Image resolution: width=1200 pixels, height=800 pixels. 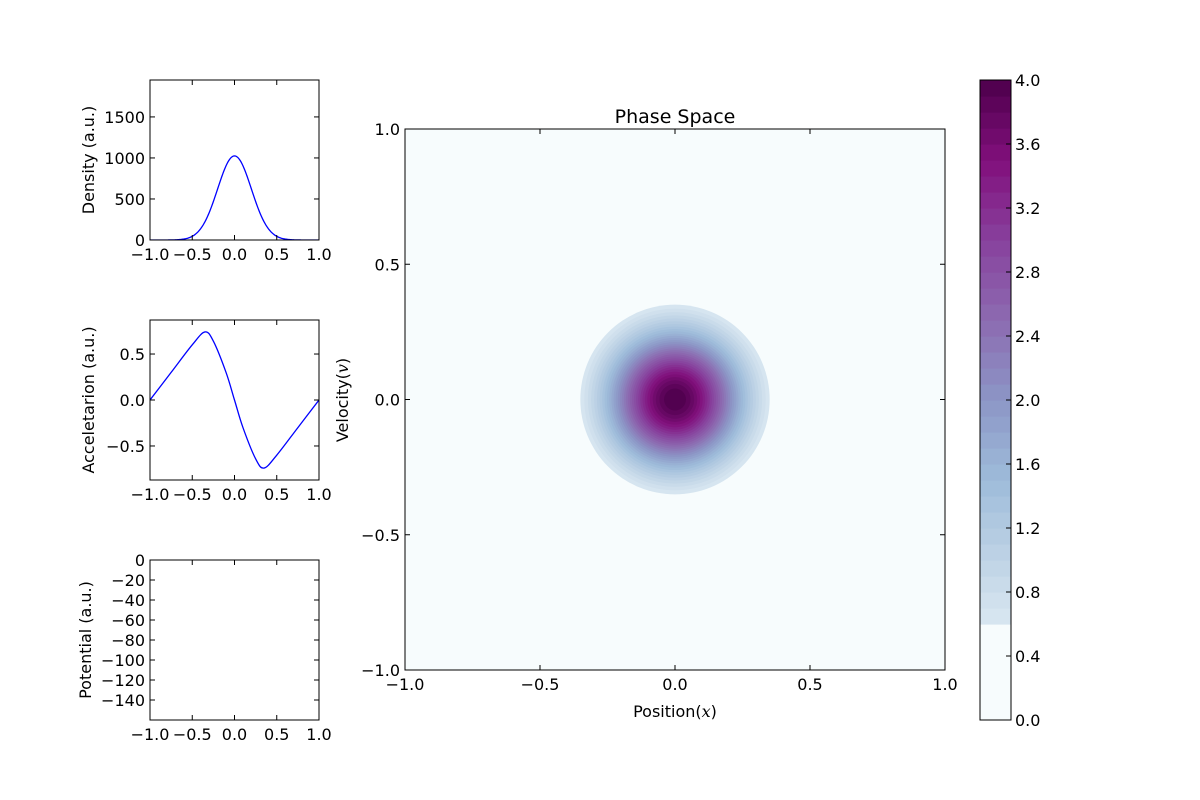 What do you see at coordinates (318, 734) in the screenshot?
I see `potential-xtick-label: 1.0` at bounding box center [318, 734].